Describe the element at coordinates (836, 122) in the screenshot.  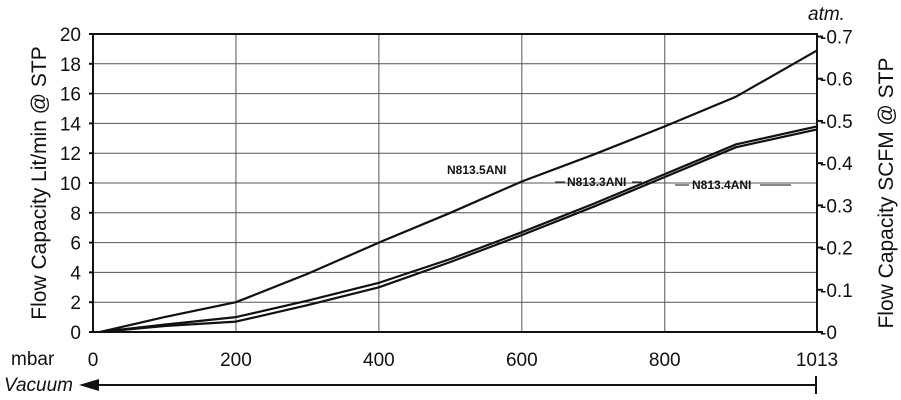
I see `y2-tick-label: -0.5` at that location.